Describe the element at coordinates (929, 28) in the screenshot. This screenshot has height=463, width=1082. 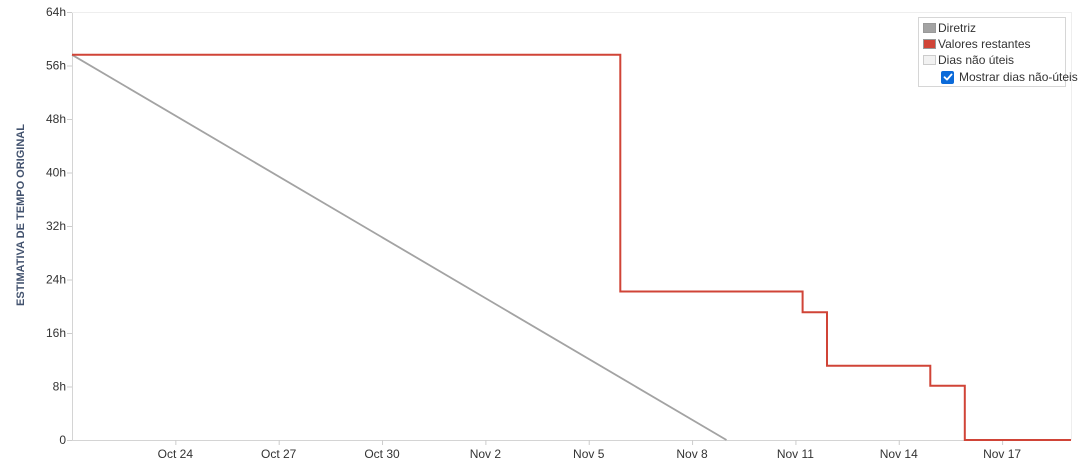
I see `legend-swatch-diretriz` at that location.